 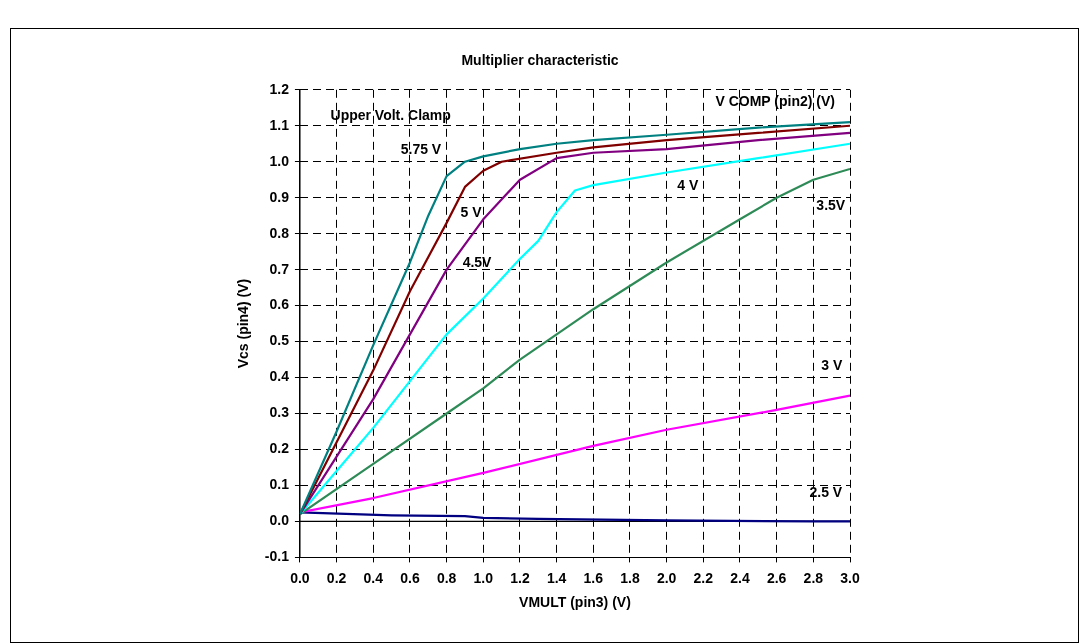 What do you see at coordinates (740, 577) in the screenshot?
I see `x-tick-label: 2.4` at bounding box center [740, 577].